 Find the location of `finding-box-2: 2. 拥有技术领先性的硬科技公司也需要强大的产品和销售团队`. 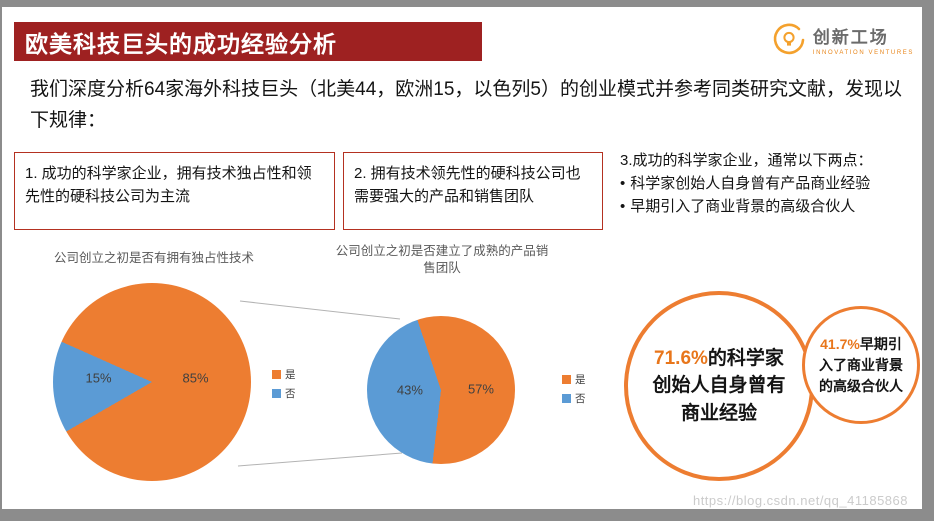

finding-box-2: 2. 拥有技术领先性的硬科技公司也需要强大的产品和销售团队 is located at coordinates (473, 191).